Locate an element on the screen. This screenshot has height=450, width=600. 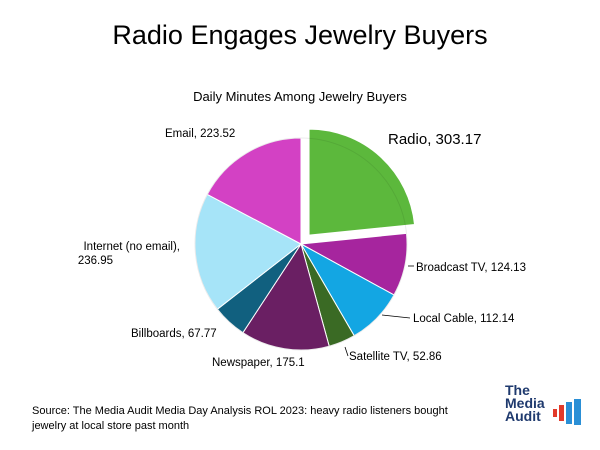
pie-slice-email is located at coordinates (254, 191).